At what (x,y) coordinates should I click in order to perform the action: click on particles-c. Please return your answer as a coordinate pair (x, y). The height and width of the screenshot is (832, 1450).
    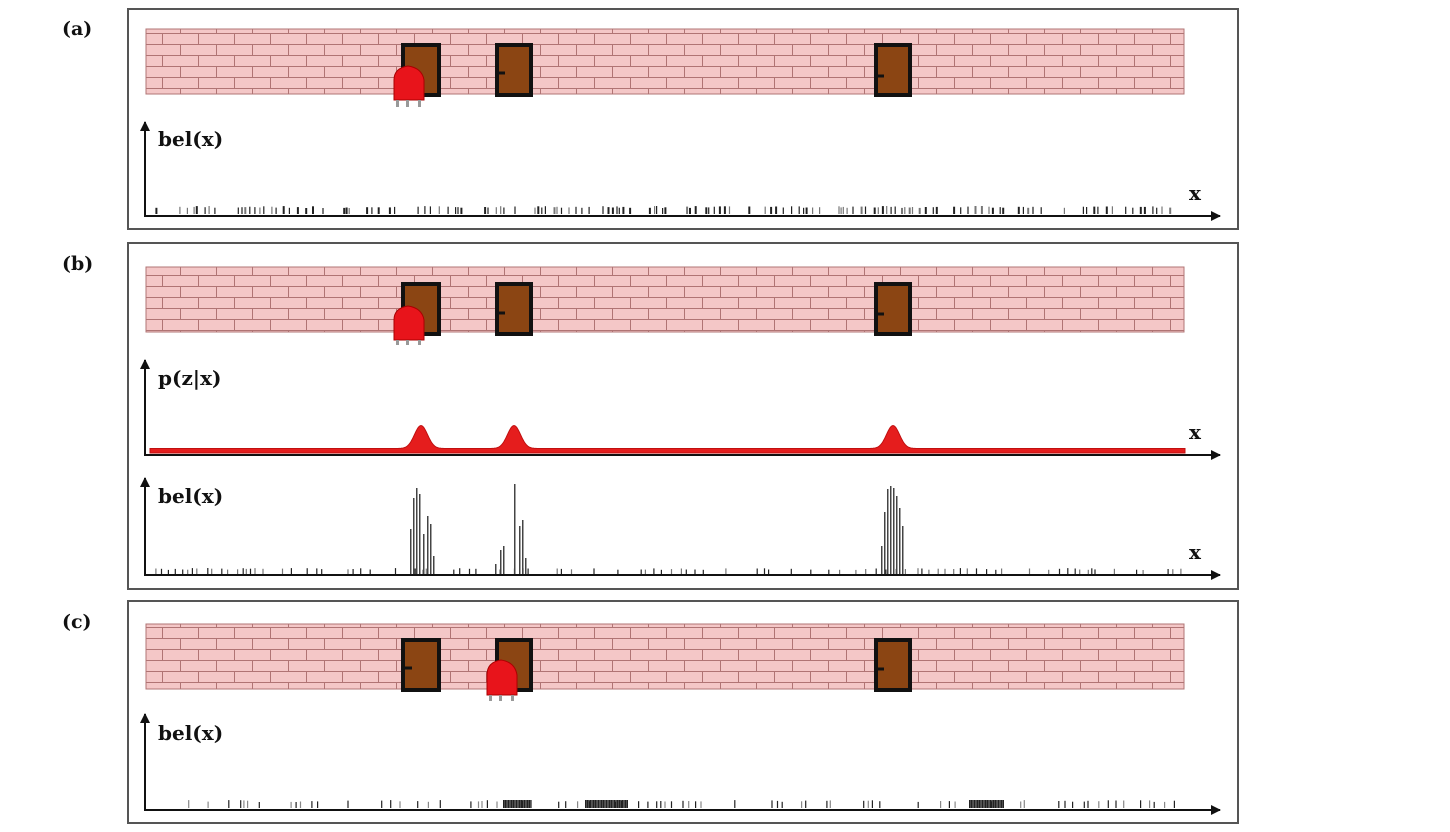
    Looking at the image, I should click on (681, 804).